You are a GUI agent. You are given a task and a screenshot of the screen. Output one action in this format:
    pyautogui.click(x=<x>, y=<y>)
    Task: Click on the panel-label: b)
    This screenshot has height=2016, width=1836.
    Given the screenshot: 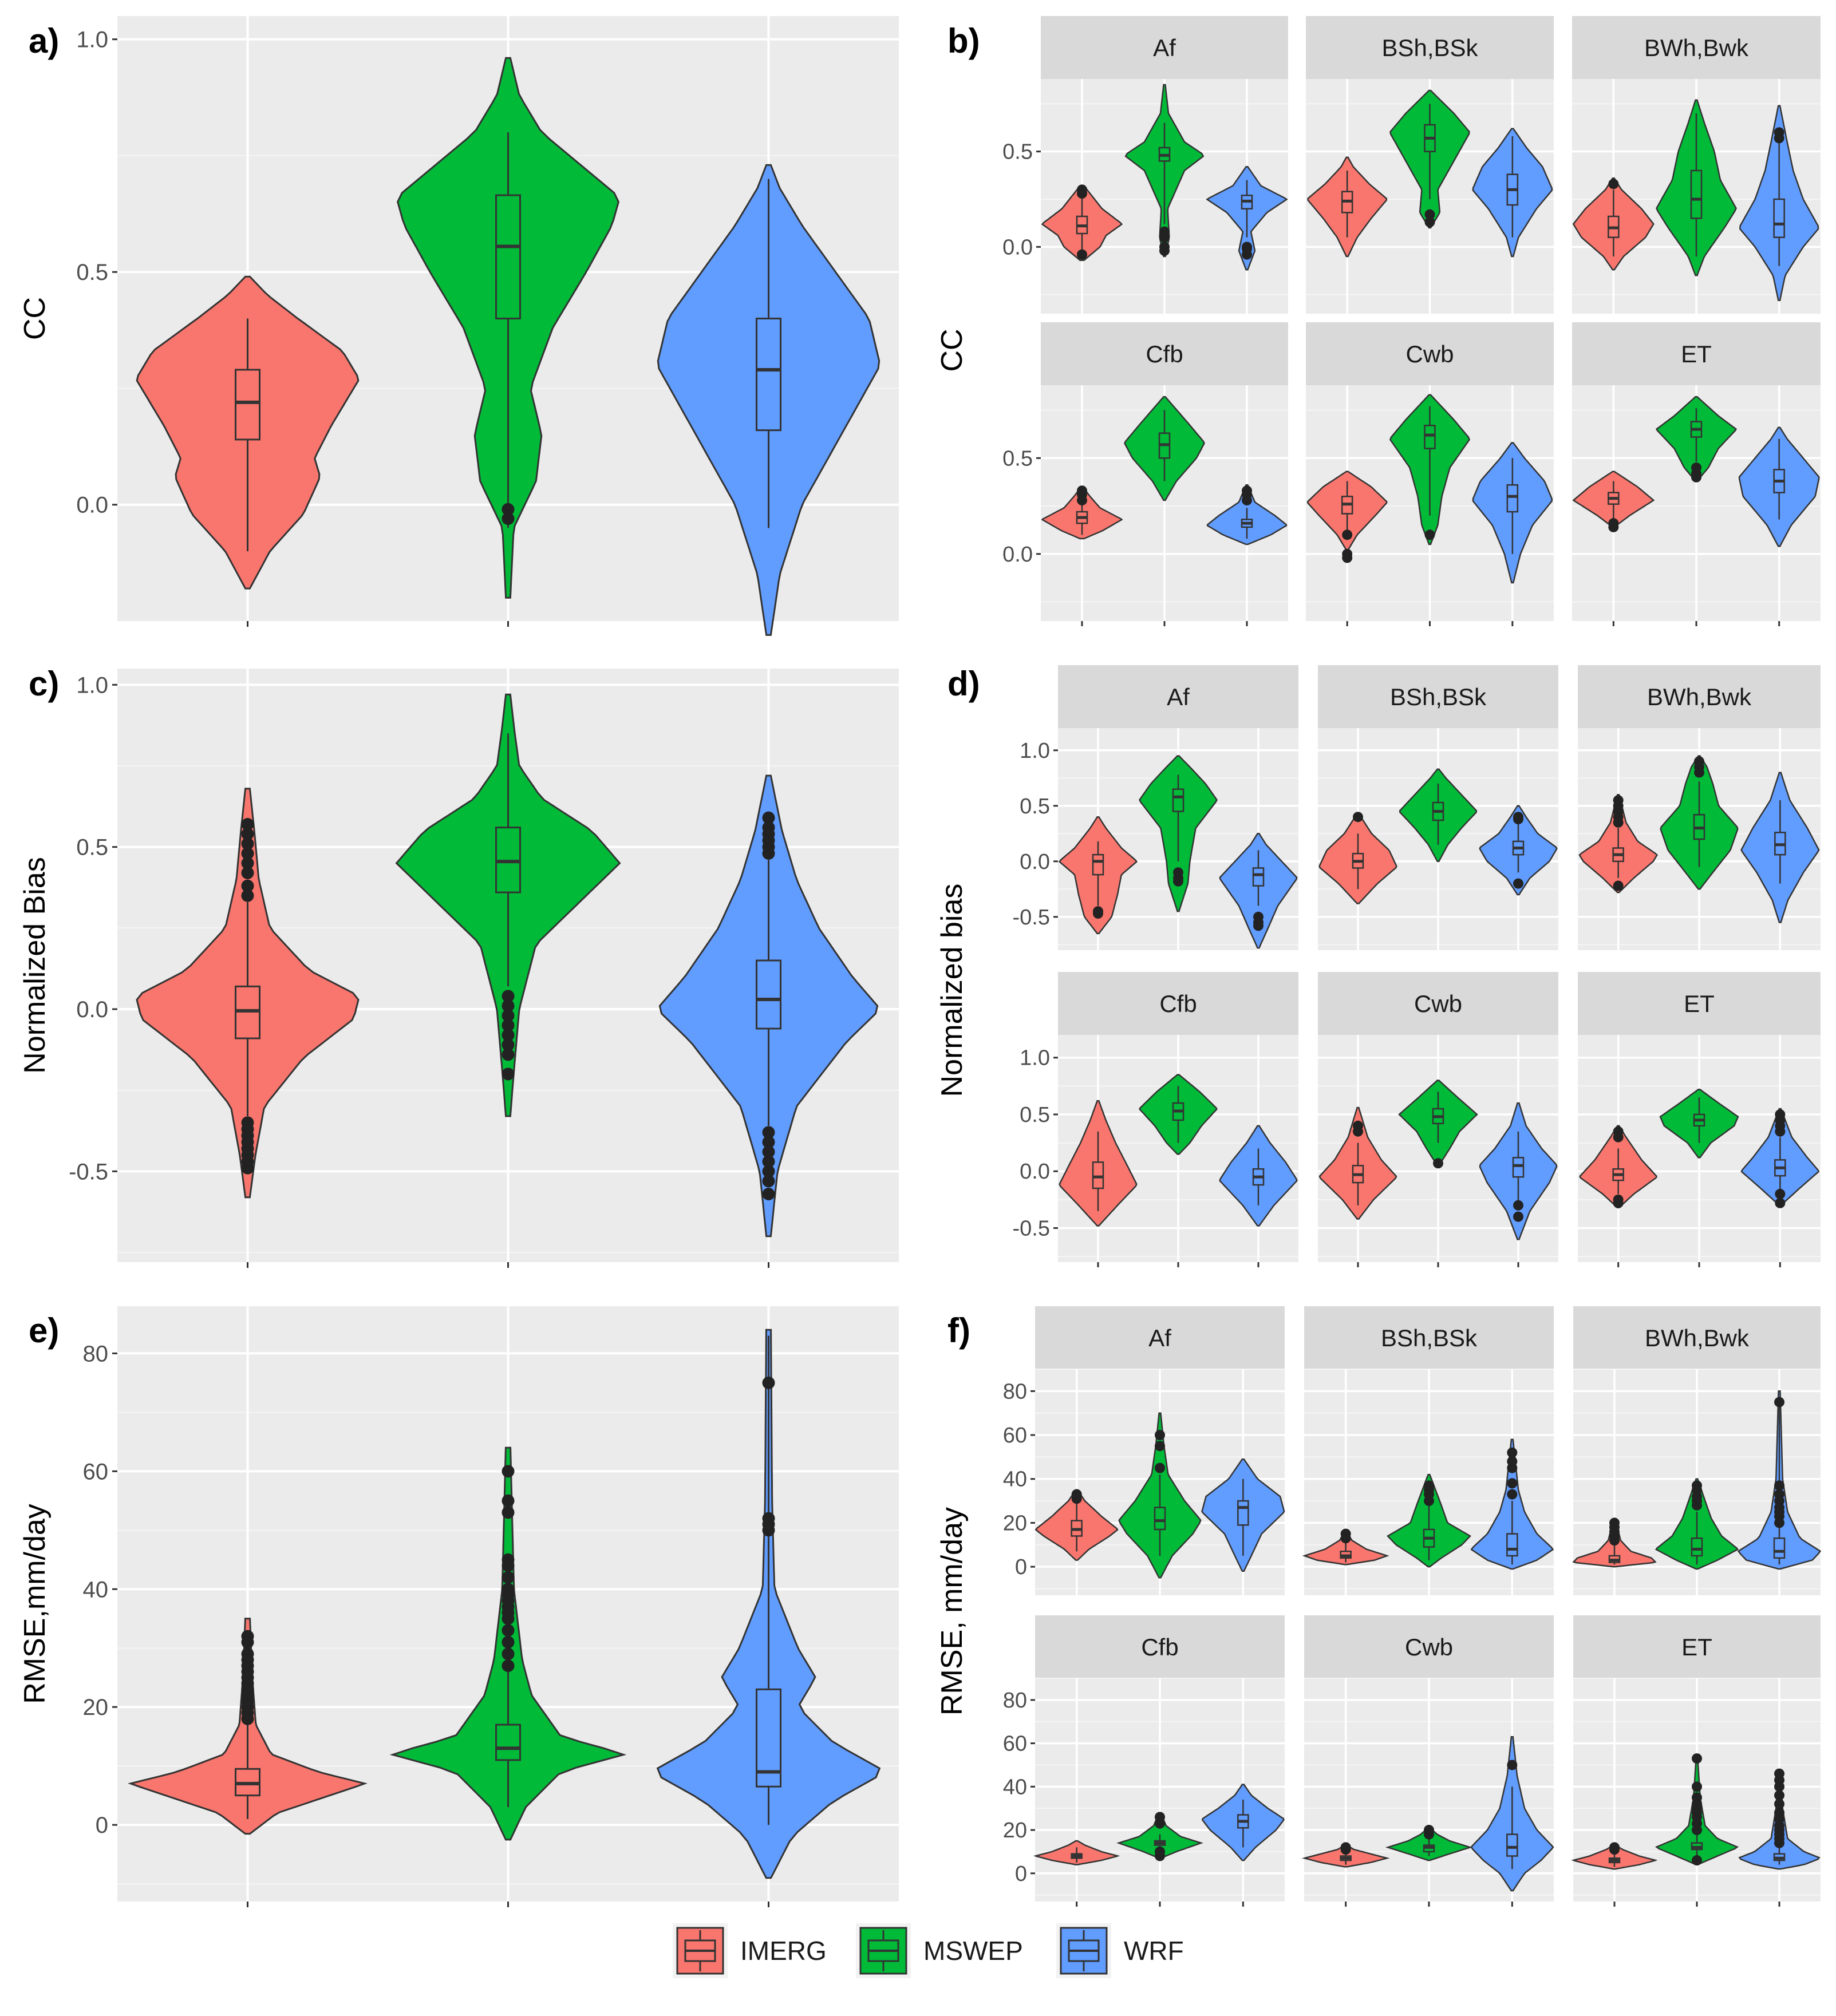 What is the action you would take?
    pyautogui.click(x=963, y=41)
    